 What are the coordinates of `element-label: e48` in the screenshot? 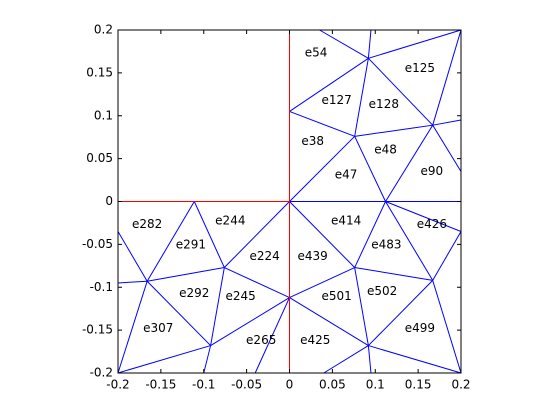 It's located at (385, 150).